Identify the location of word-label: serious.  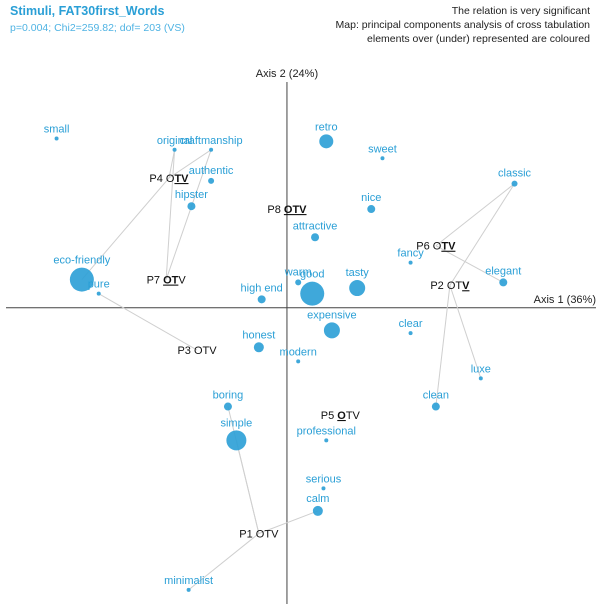
(324, 479).